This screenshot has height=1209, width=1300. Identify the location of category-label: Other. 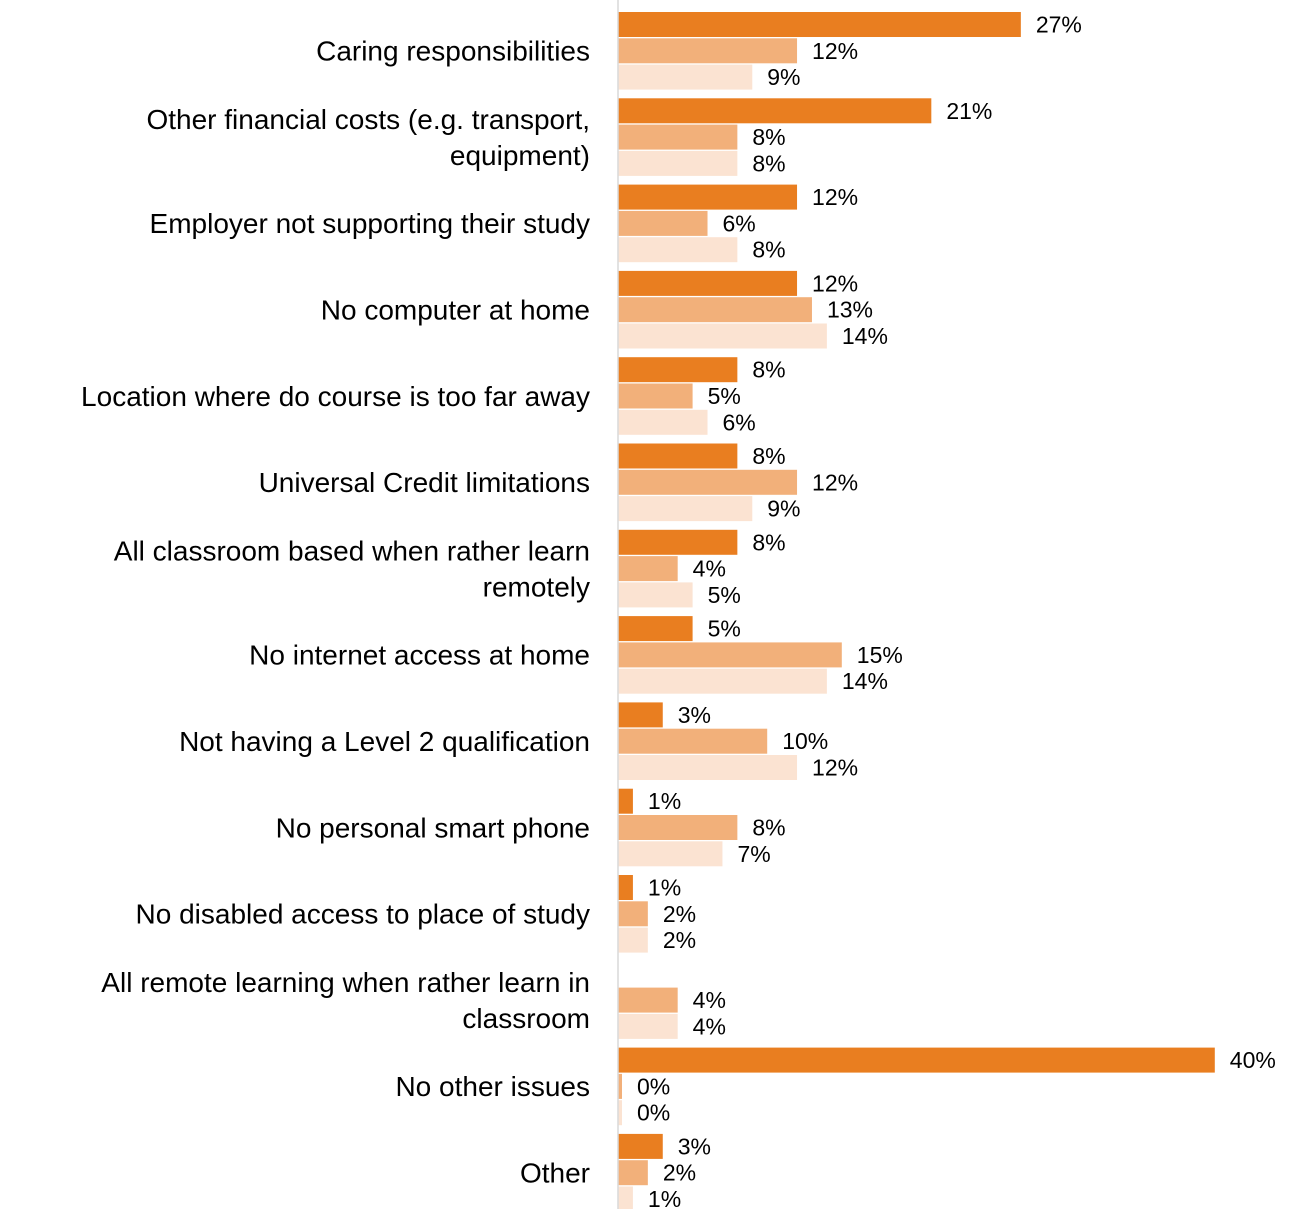
(555, 1173).